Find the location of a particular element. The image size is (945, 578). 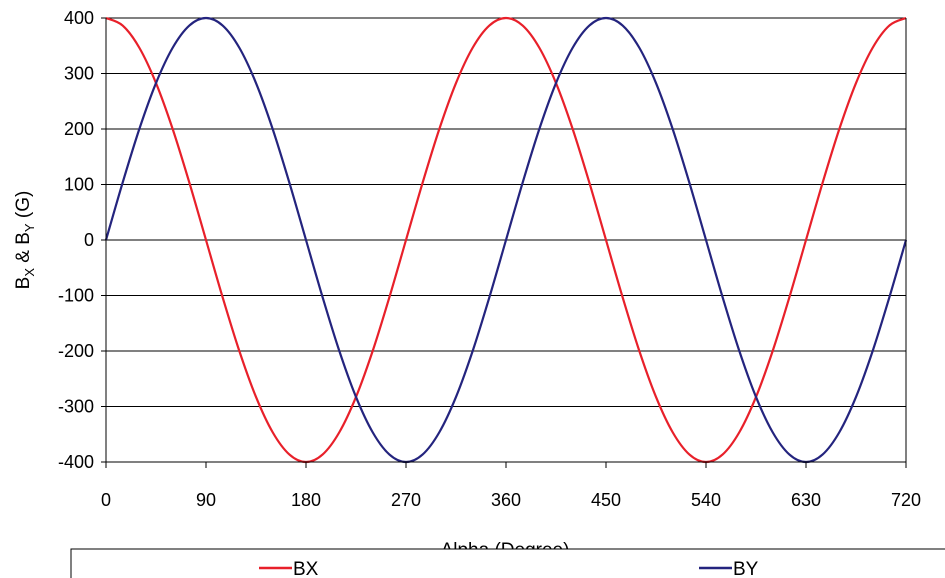

y-tick-label: -100 is located at coordinates (76, 296).